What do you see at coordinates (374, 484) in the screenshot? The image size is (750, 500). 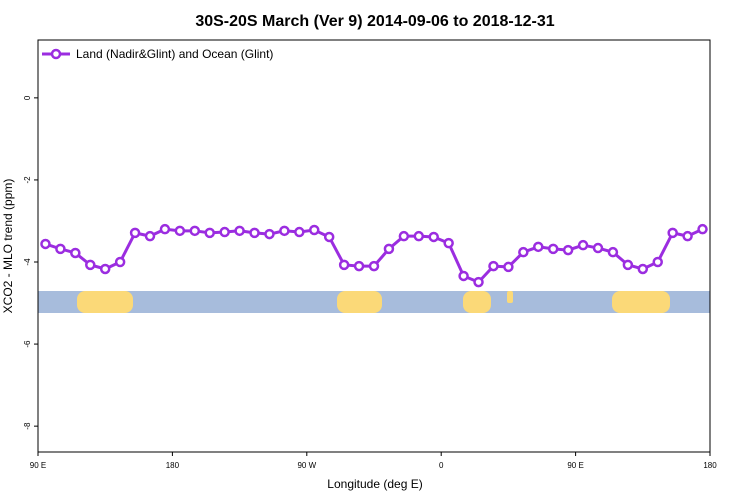 I see `x-axis-label: Longitude (deg E)` at bounding box center [374, 484].